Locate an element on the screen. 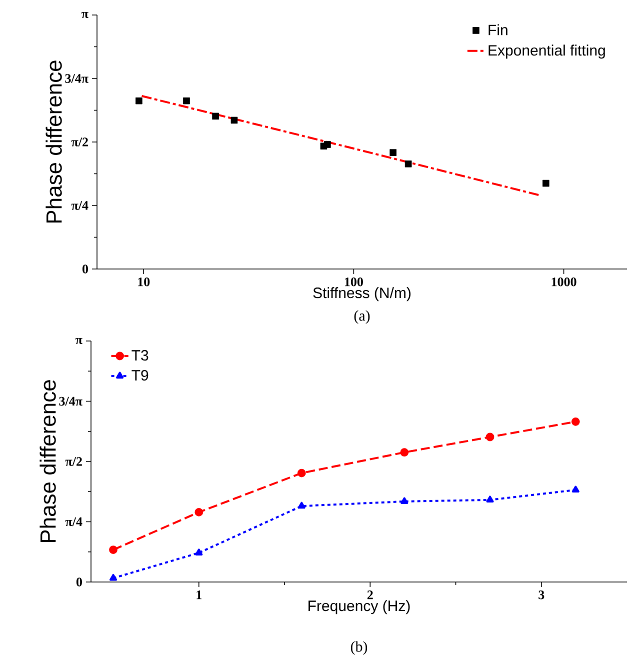  legend-label: T3 is located at coordinates (140, 355).